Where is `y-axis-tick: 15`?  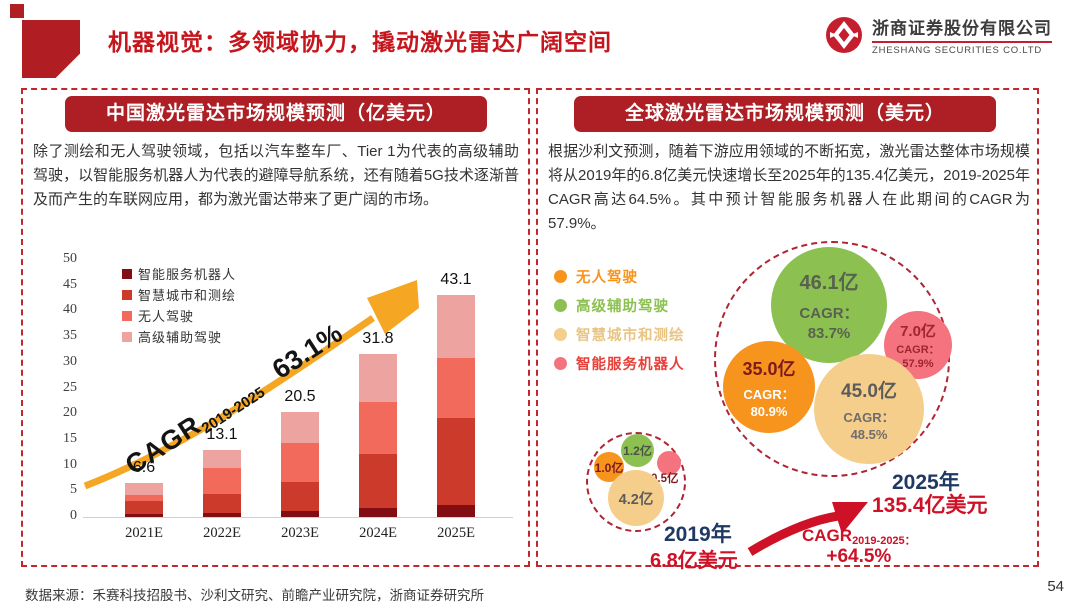 y-axis-tick: 15 is located at coordinates (70, 438).